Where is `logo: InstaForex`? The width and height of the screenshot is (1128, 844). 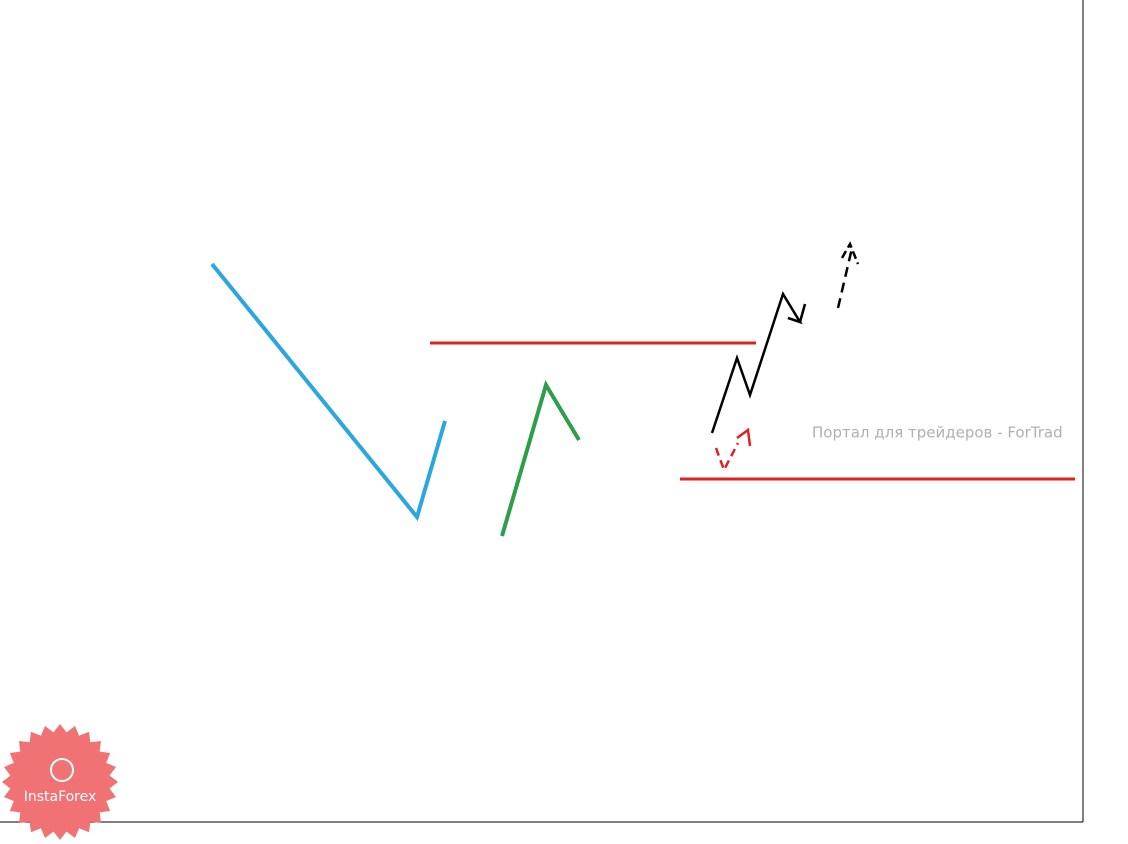 logo: InstaForex is located at coordinates (60, 782).